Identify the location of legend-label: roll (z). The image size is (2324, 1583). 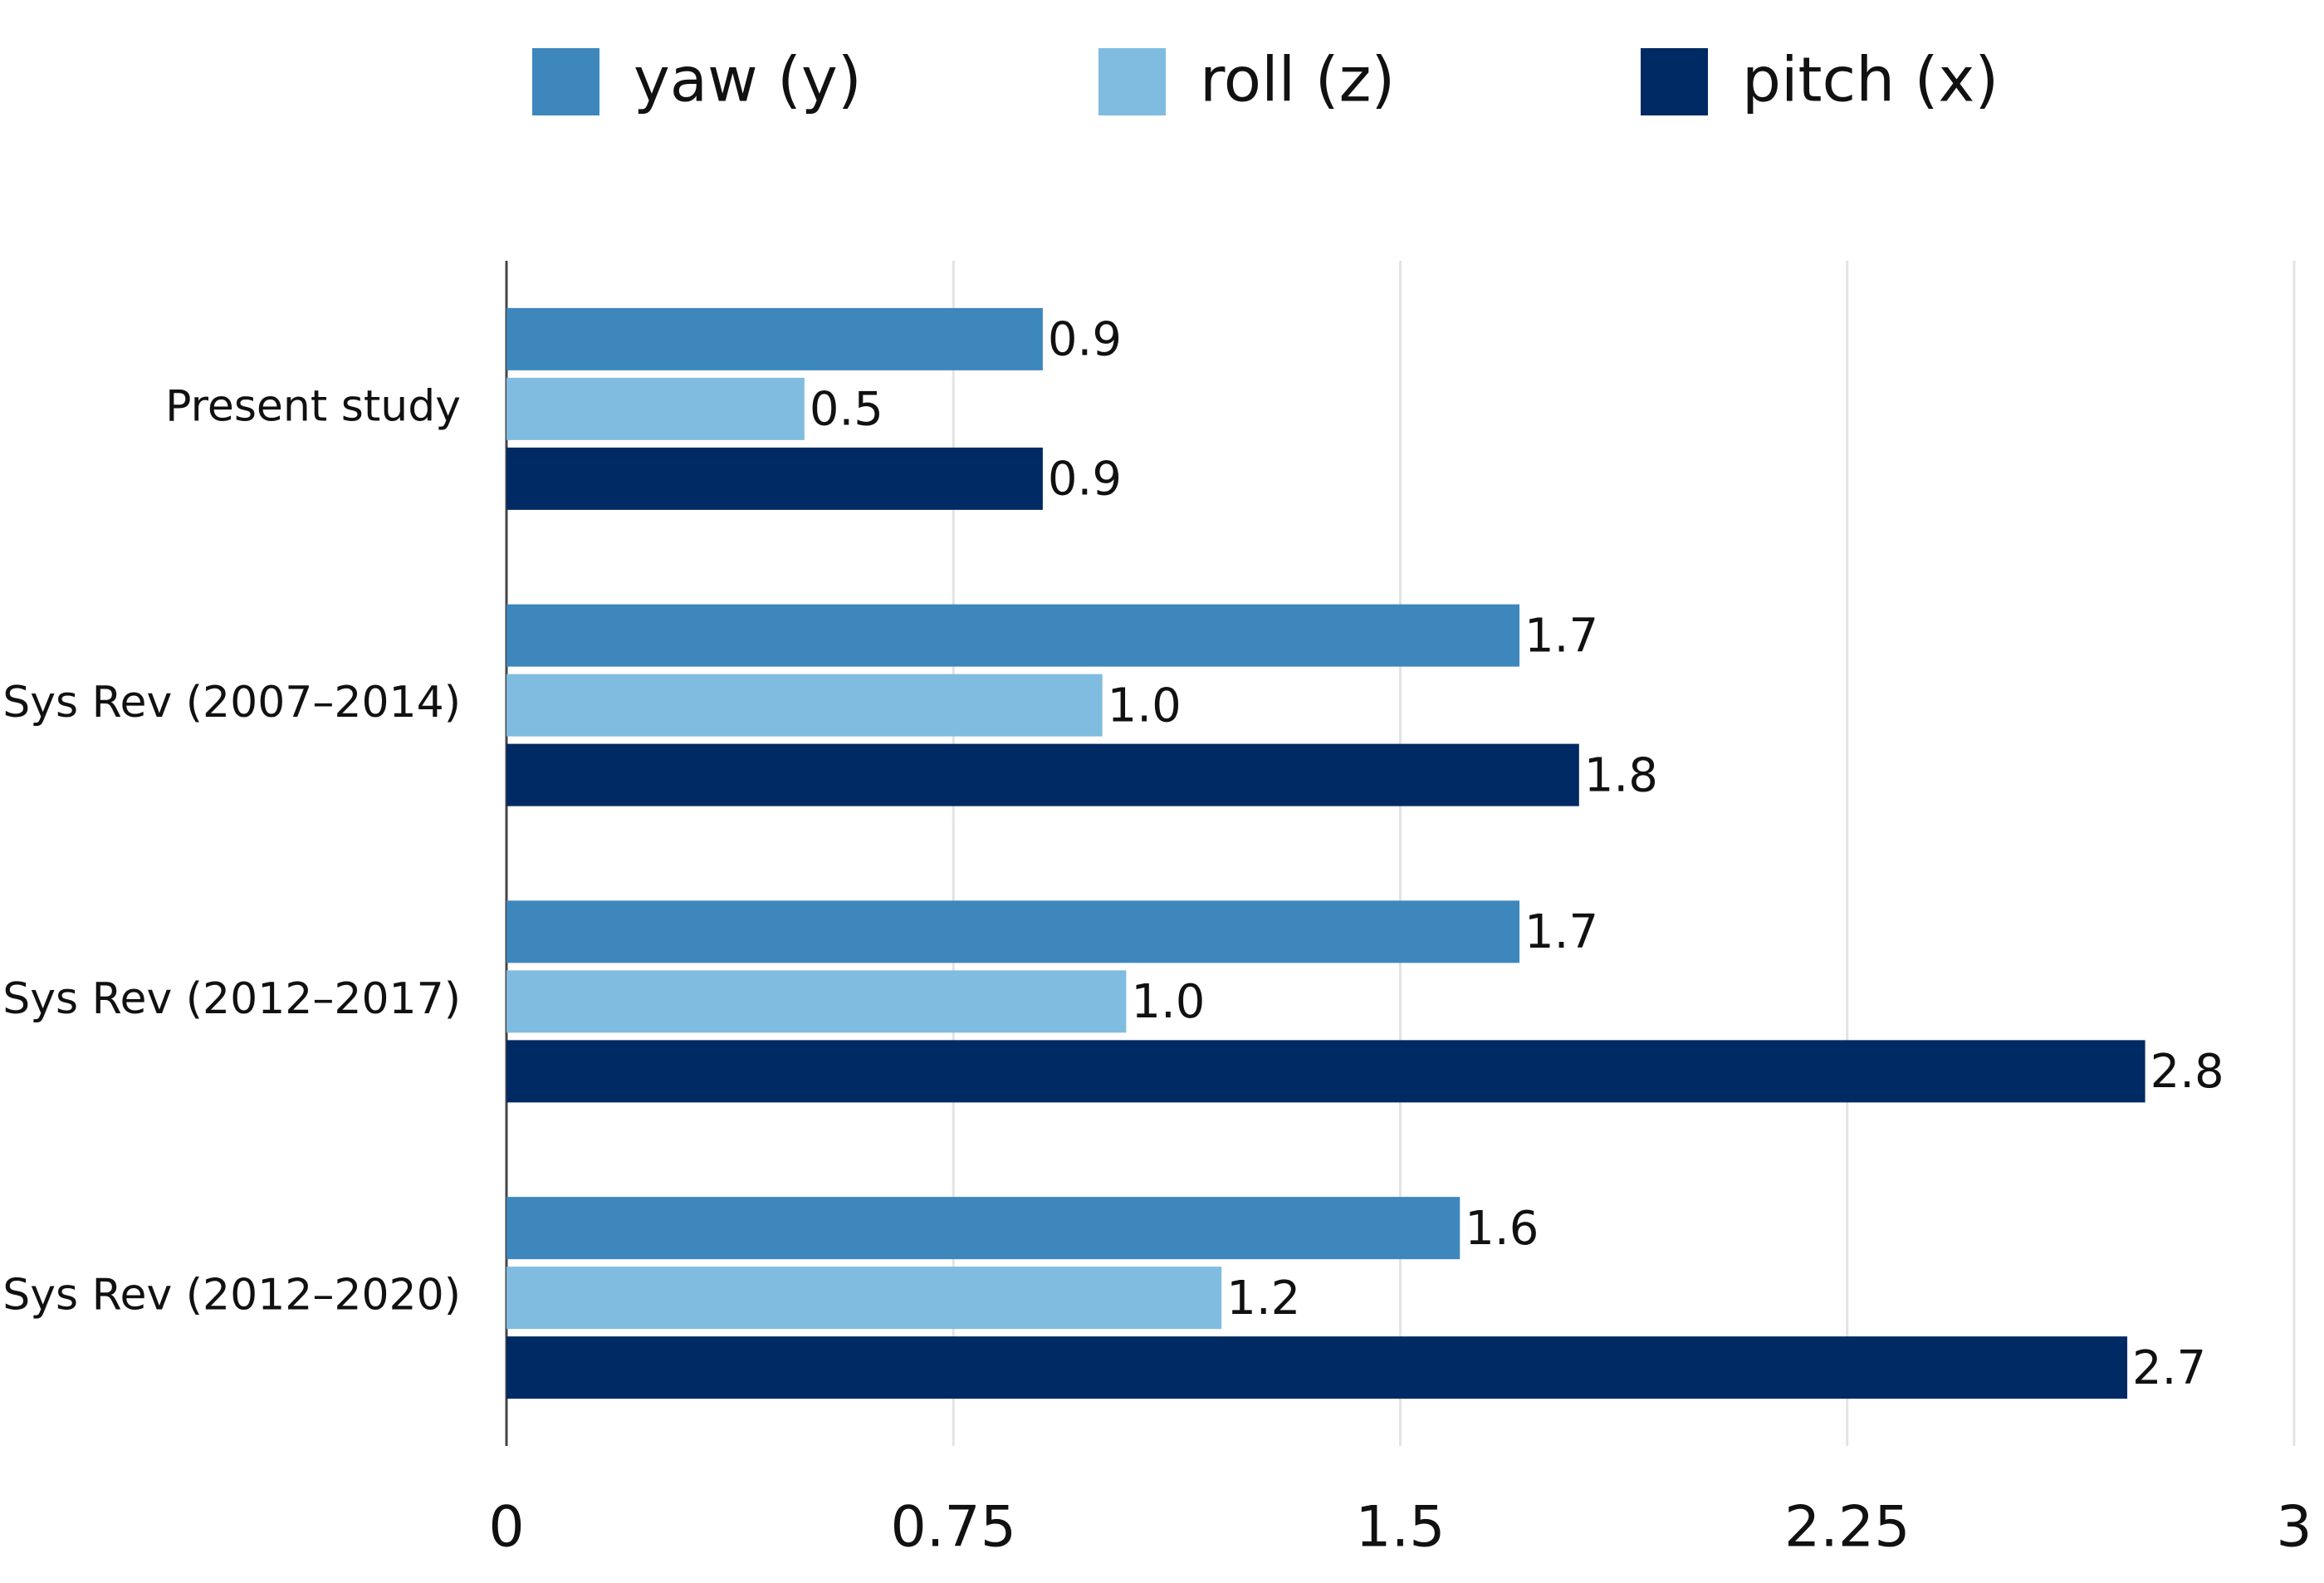
(1297, 80).